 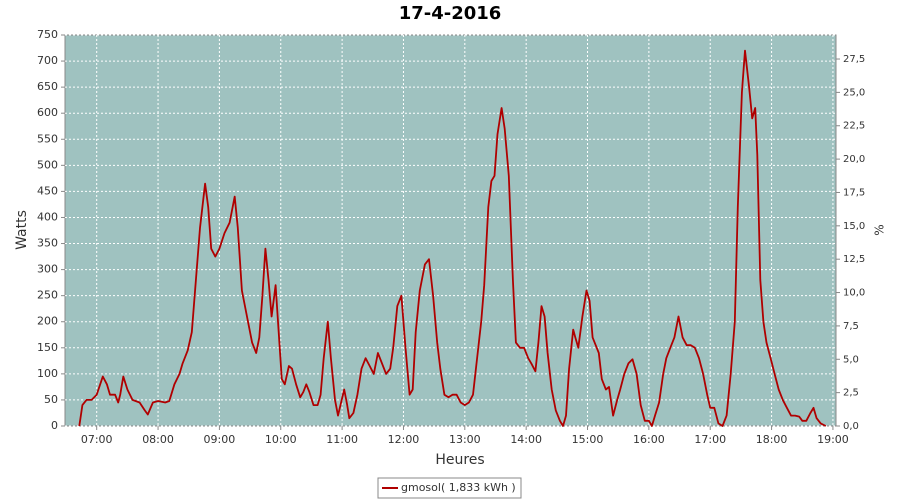 I want to click on x-tick-label: 09:00, so click(x=220, y=439).